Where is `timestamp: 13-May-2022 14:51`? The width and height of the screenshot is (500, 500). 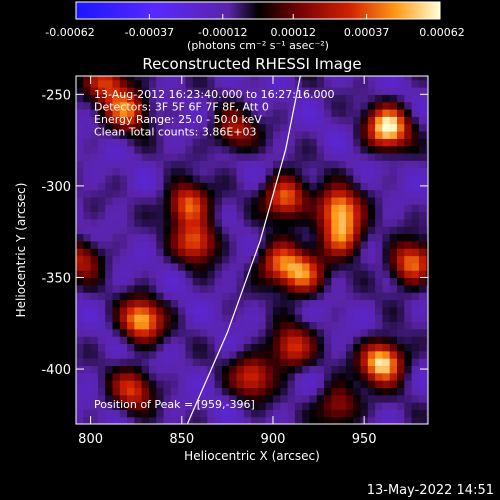 timestamp: 13-May-2022 14:51 is located at coordinates (430, 490).